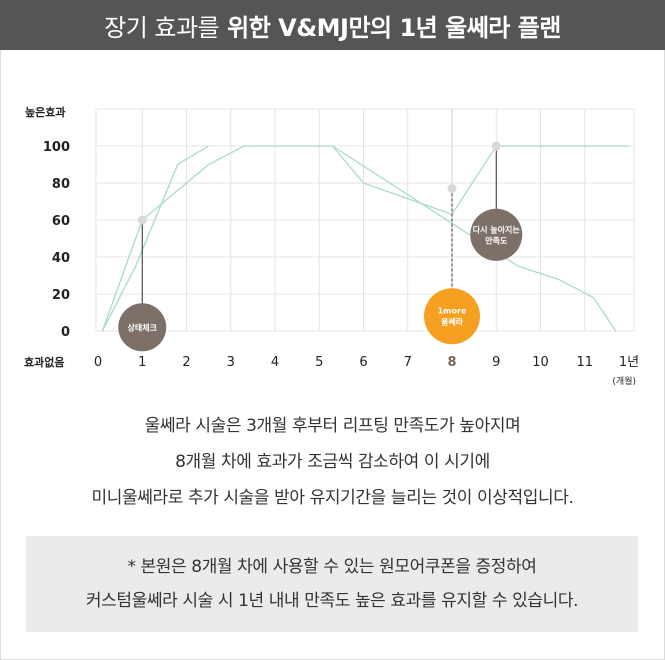 This screenshot has width=665, height=660. What do you see at coordinates (332, 498) in the screenshot?
I see `description-line-3: 미니울쎄라로 추가 시술을 받아 유지기간을 늘리는 것이 이상적입니다.` at bounding box center [332, 498].